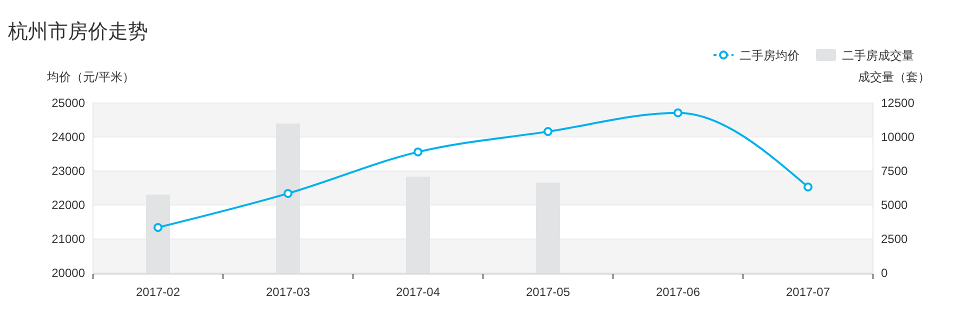  I want to click on legend-label: 二手房均价, so click(770, 55).